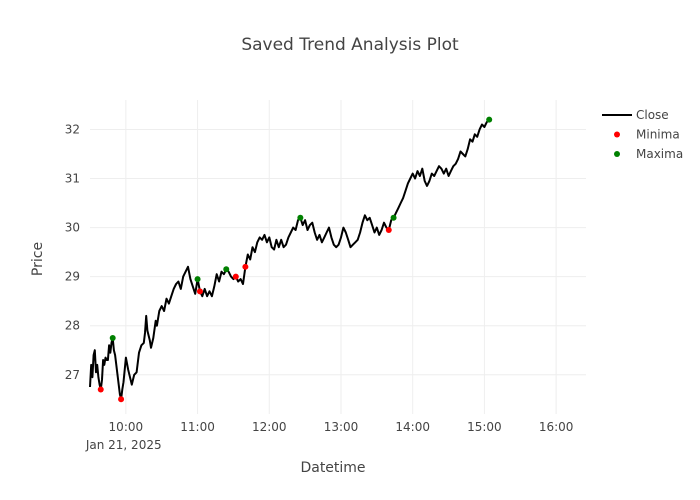  I want to click on y-tick-label: 27, so click(72, 375).